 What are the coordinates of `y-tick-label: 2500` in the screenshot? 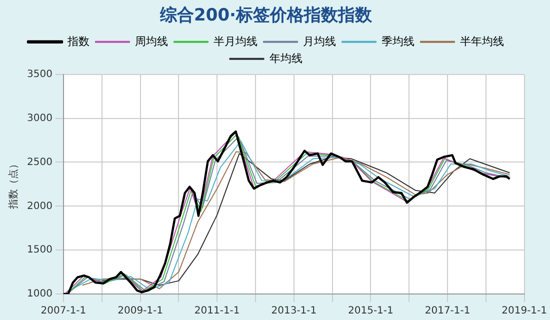 It's located at (39, 162).